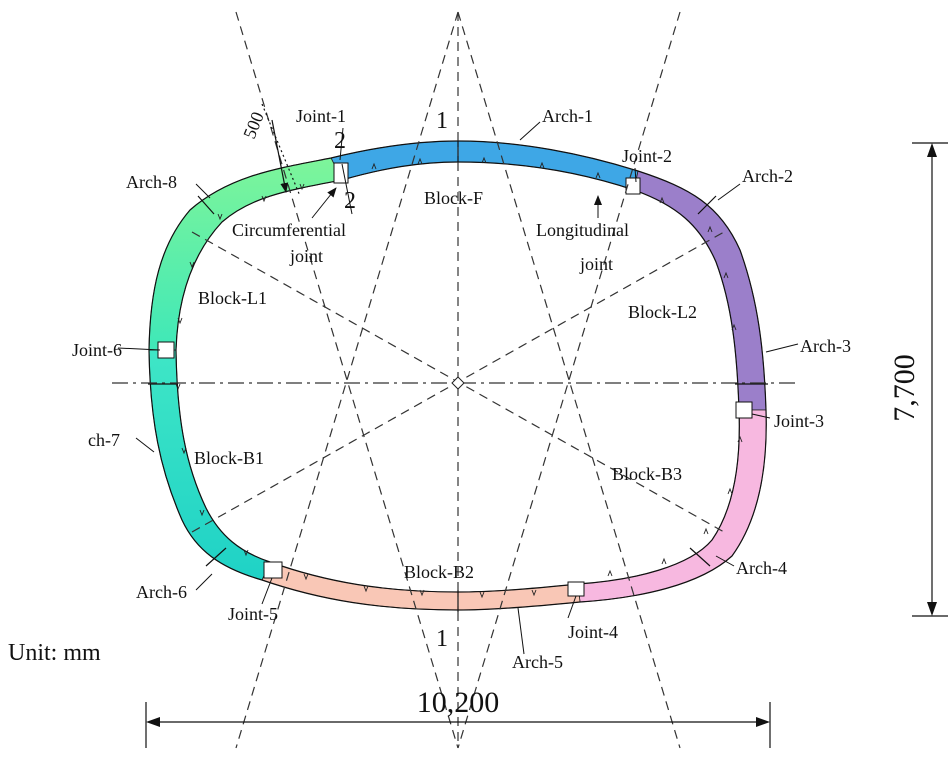 The image size is (948, 757). Describe the element at coordinates (253, 614) in the screenshot. I see `label-joint-5: Joint-5` at that location.